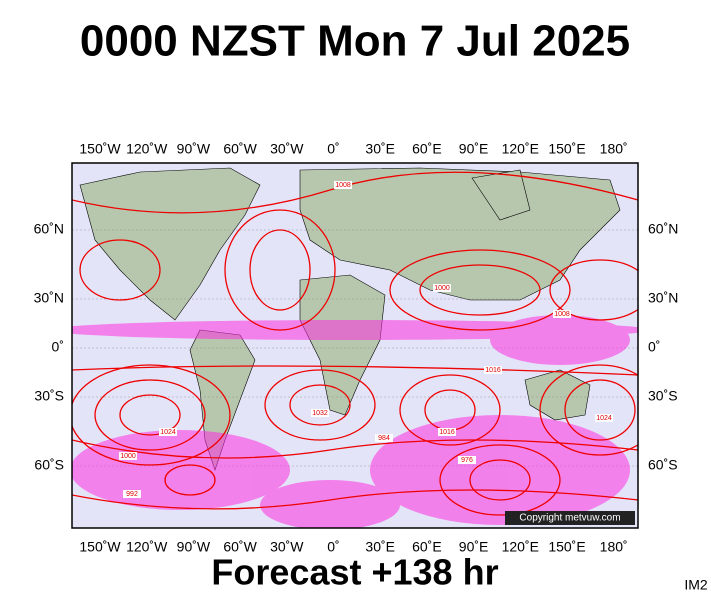 The image size is (711, 600). Describe the element at coordinates (333, 149) in the screenshot. I see `top-lon-label: 0˚` at that location.